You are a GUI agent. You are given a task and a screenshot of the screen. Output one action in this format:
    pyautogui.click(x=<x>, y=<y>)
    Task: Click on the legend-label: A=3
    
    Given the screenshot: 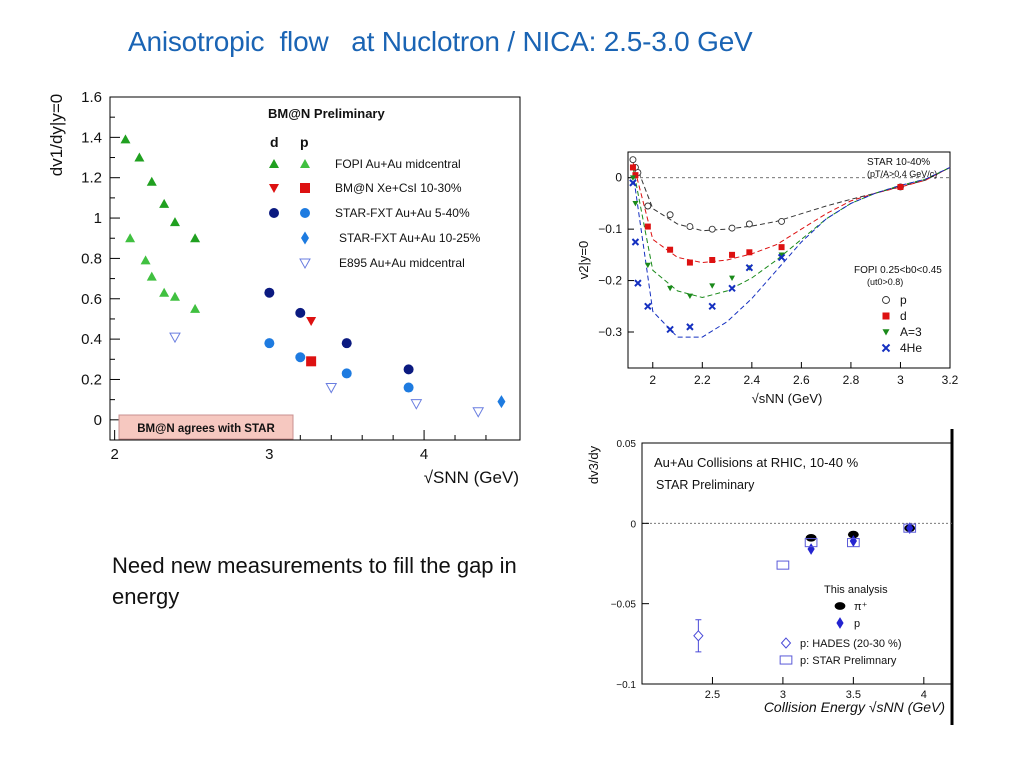 What is the action you would take?
    pyautogui.click(x=911, y=332)
    